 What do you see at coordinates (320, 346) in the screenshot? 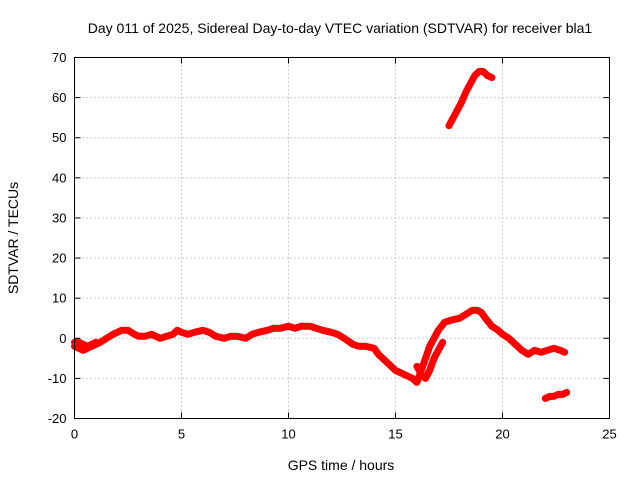
I see `series-main-band` at bounding box center [320, 346].